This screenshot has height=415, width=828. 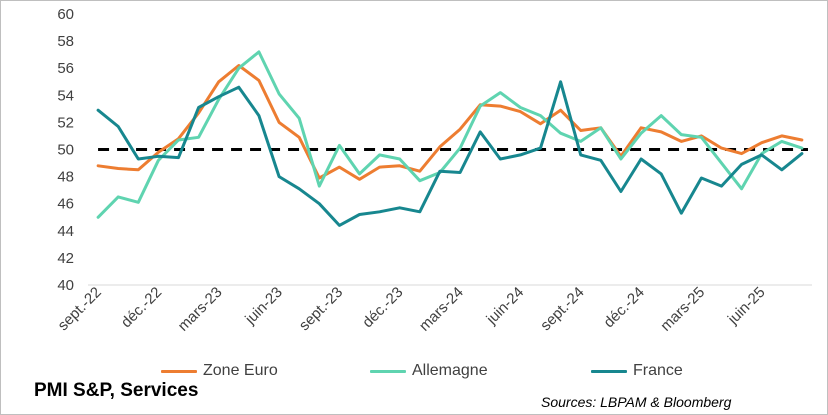 I want to click on x-tick-label: juin-23, so click(x=263, y=306).